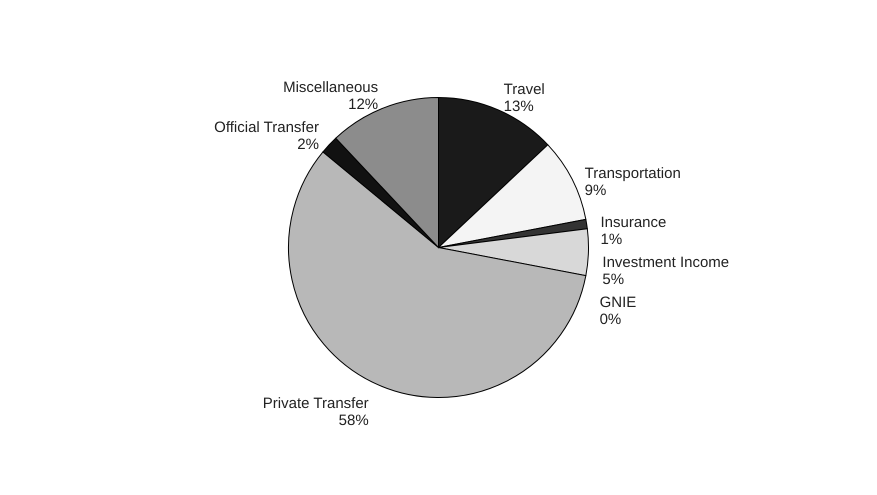 The width and height of the screenshot is (877, 495). Describe the element at coordinates (611, 319) in the screenshot. I see `text: 0%` at that location.